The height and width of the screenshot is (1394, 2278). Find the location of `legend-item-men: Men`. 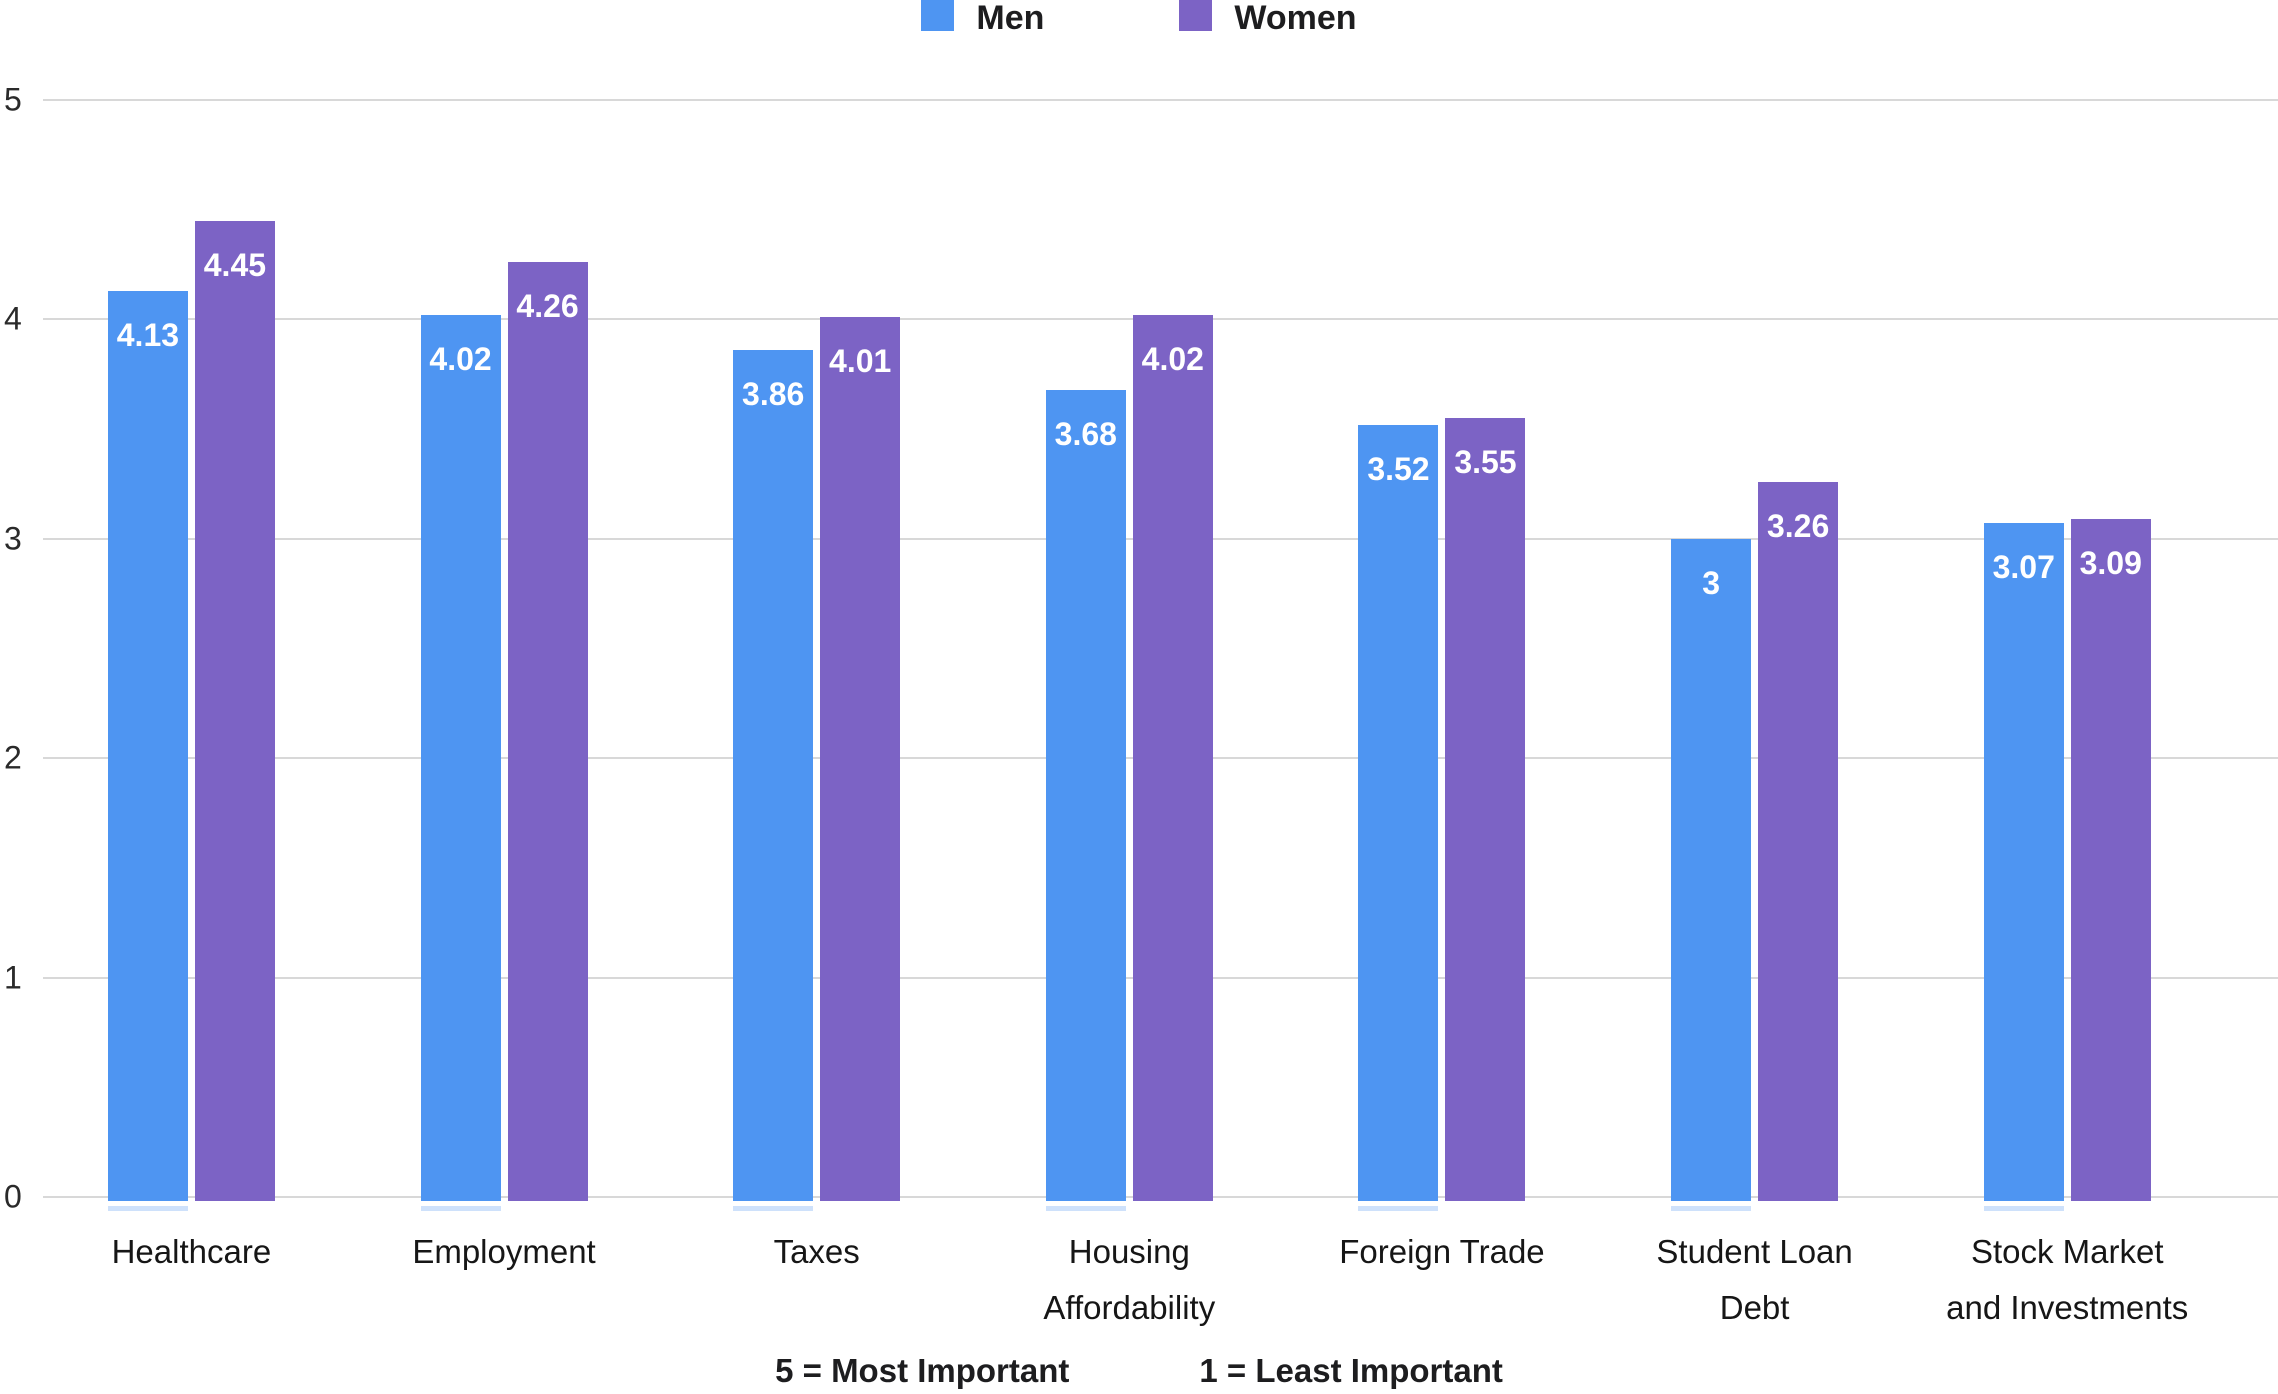

legend-item-men: Men is located at coordinates (982, 18).